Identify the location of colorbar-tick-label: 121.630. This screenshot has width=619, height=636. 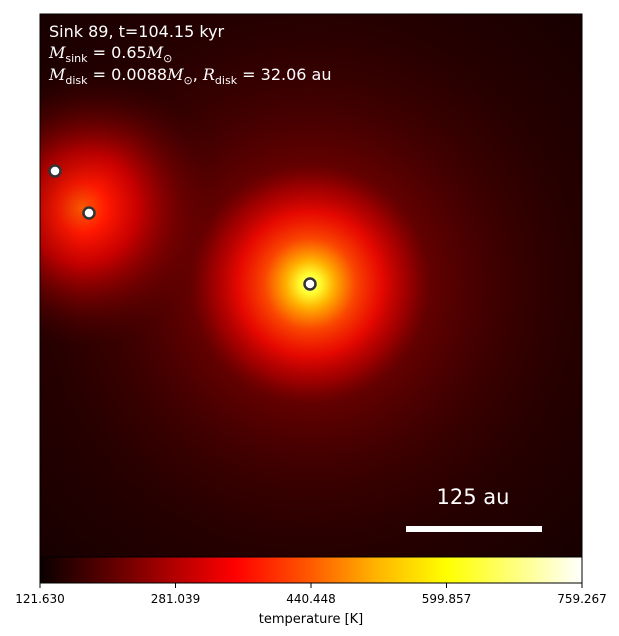
(40, 599).